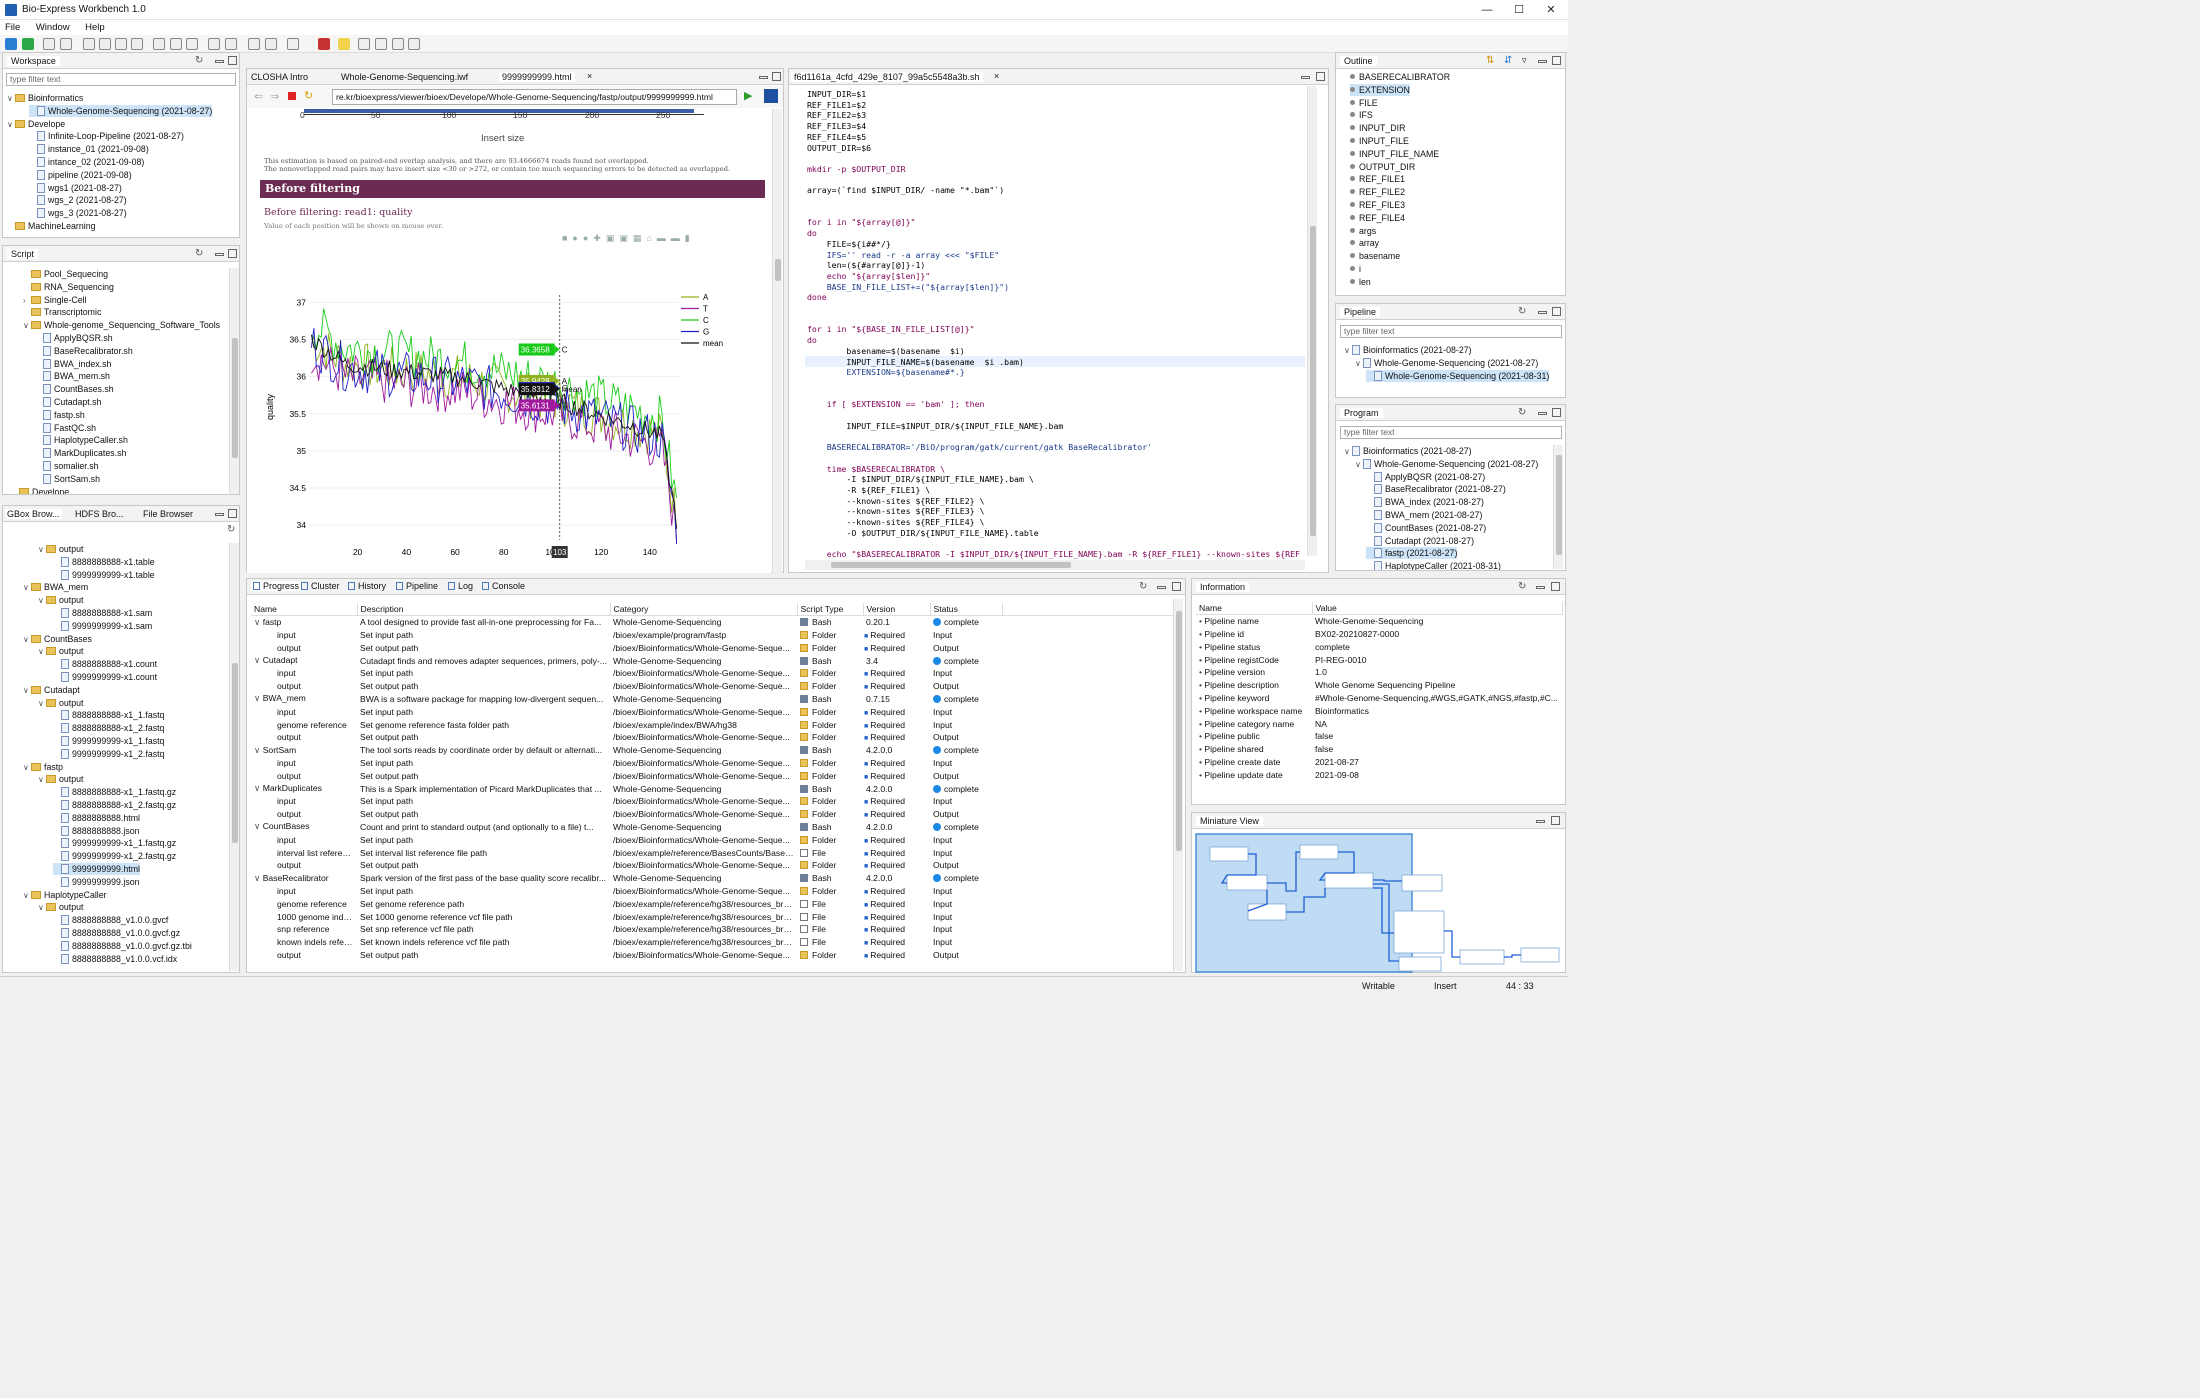 The height and width of the screenshot is (1398, 2200). I want to click on tree-item: ∨ Whole-Genome-Sequencing (2021-08-27), so click(1446, 464).